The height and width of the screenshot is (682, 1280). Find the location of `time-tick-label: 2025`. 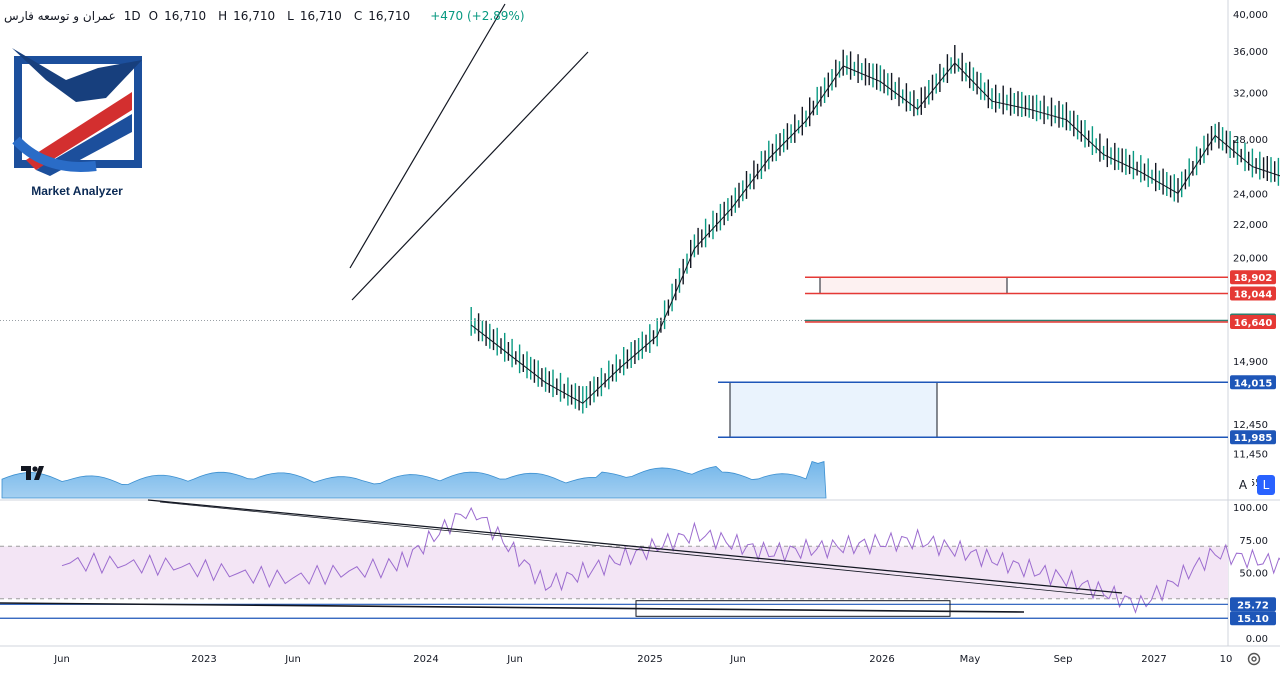

time-tick-label: 2025 is located at coordinates (649, 659).